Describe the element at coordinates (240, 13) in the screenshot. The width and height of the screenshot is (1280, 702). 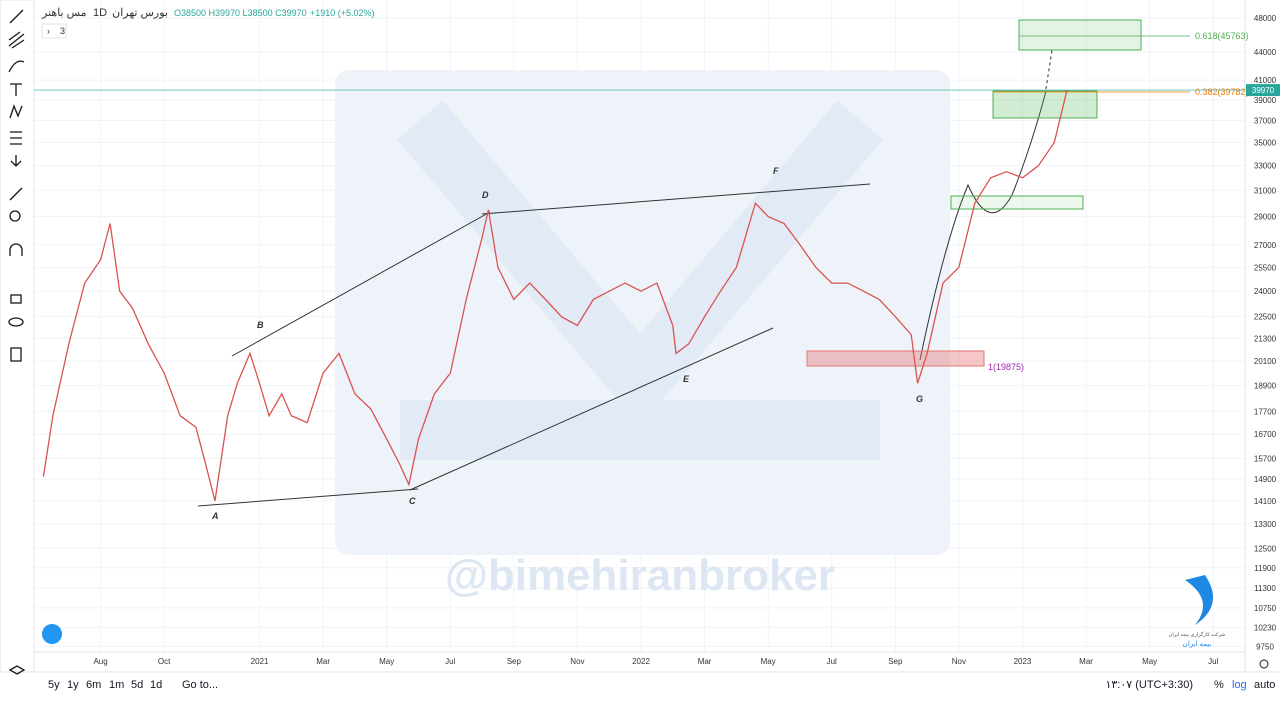
I see `ohlc: O38500 H39970 L38500 C39970` at that location.